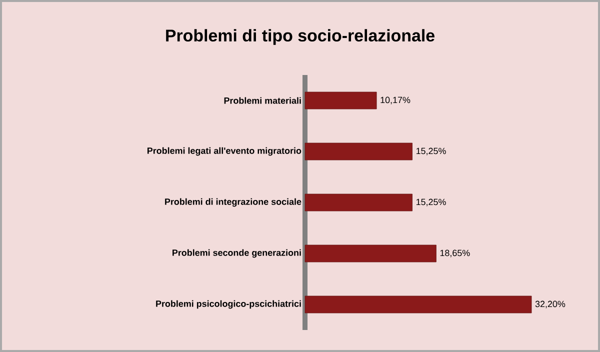 The image size is (600, 352). Describe the element at coordinates (236, 253) in the screenshot. I see `y-tick-label: Problemi seconde generazioni` at that location.